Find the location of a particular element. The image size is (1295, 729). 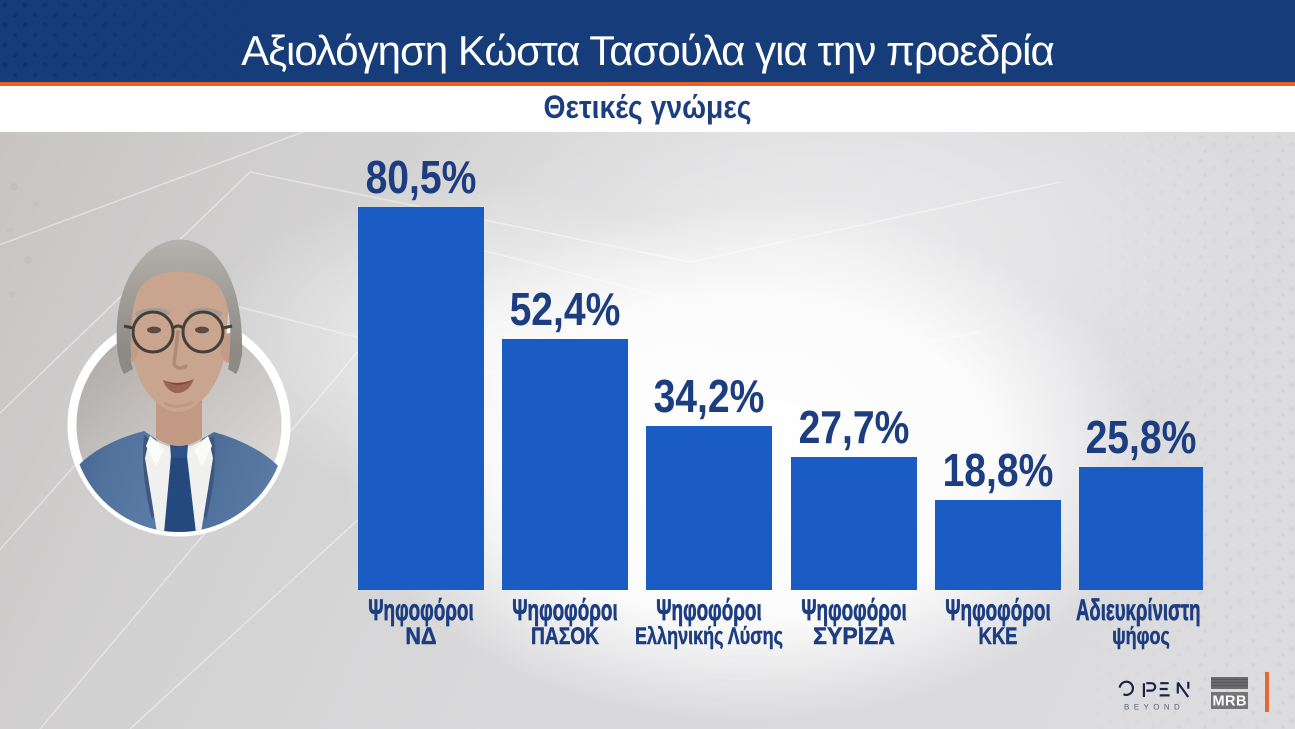

svg-text: MRB is located at coordinates (1229, 701).